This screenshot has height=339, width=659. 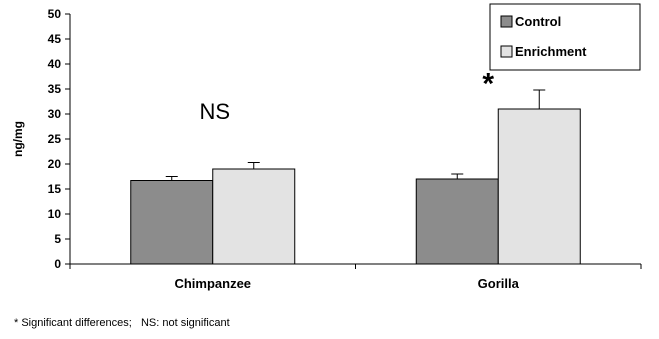 What do you see at coordinates (254, 216) in the screenshot?
I see `bar-enrichment-chimpanzee` at bounding box center [254, 216].